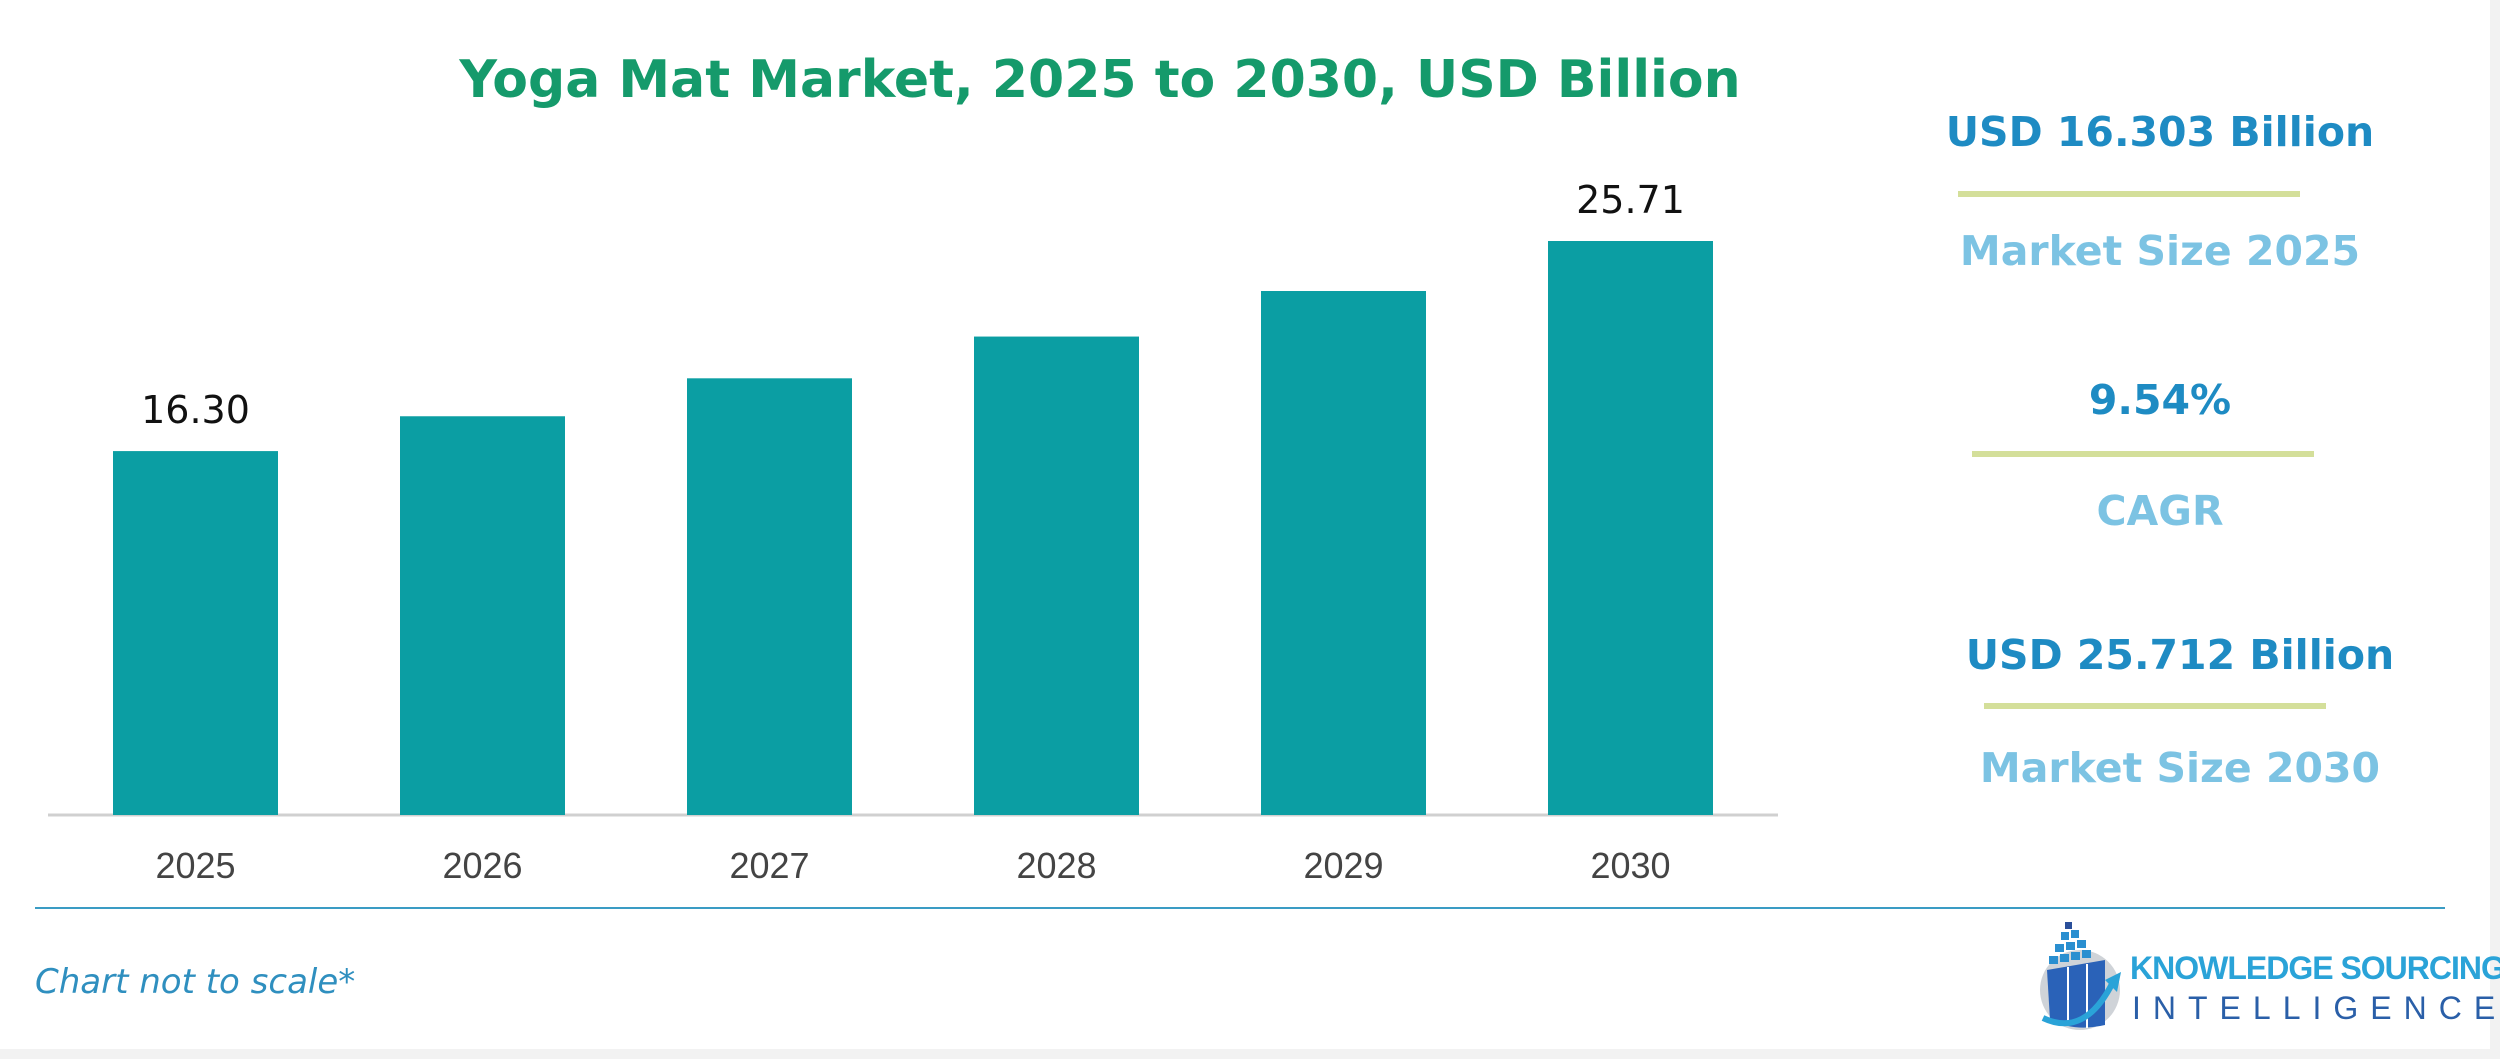  What do you see at coordinates (1056, 575) in the screenshot?
I see `bar-2028` at bounding box center [1056, 575].